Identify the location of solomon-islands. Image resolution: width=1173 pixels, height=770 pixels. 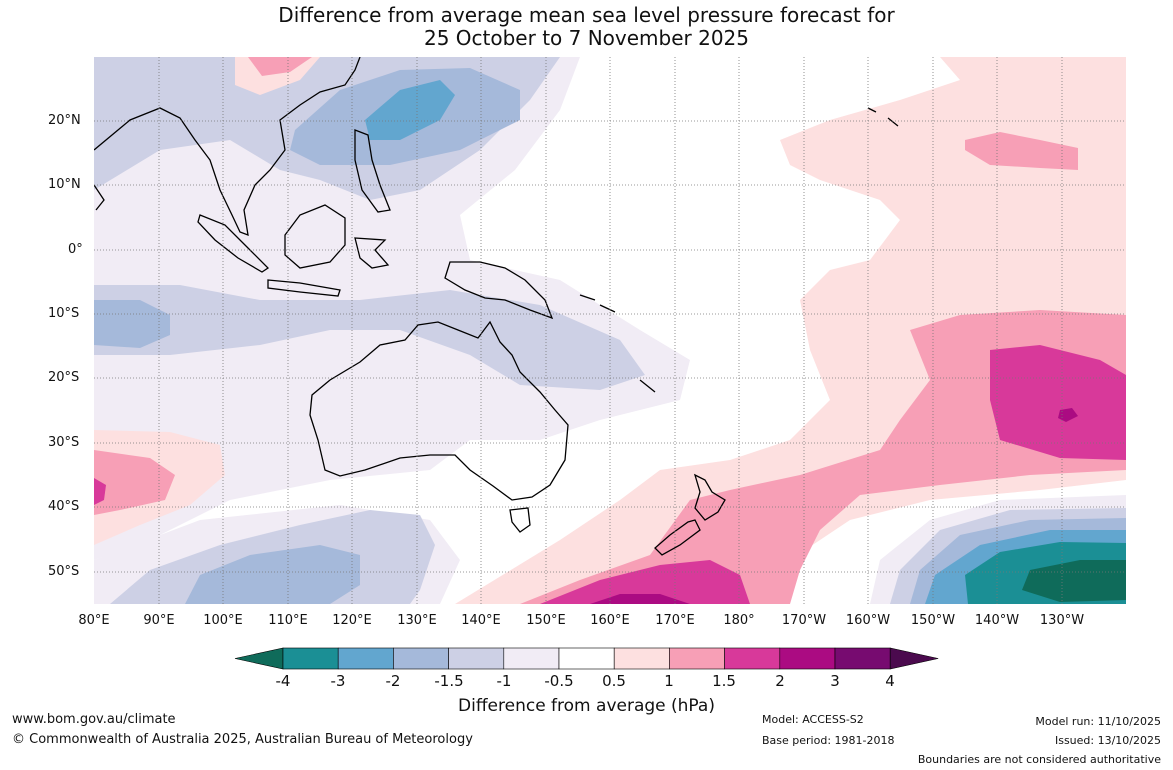
(597, 303).